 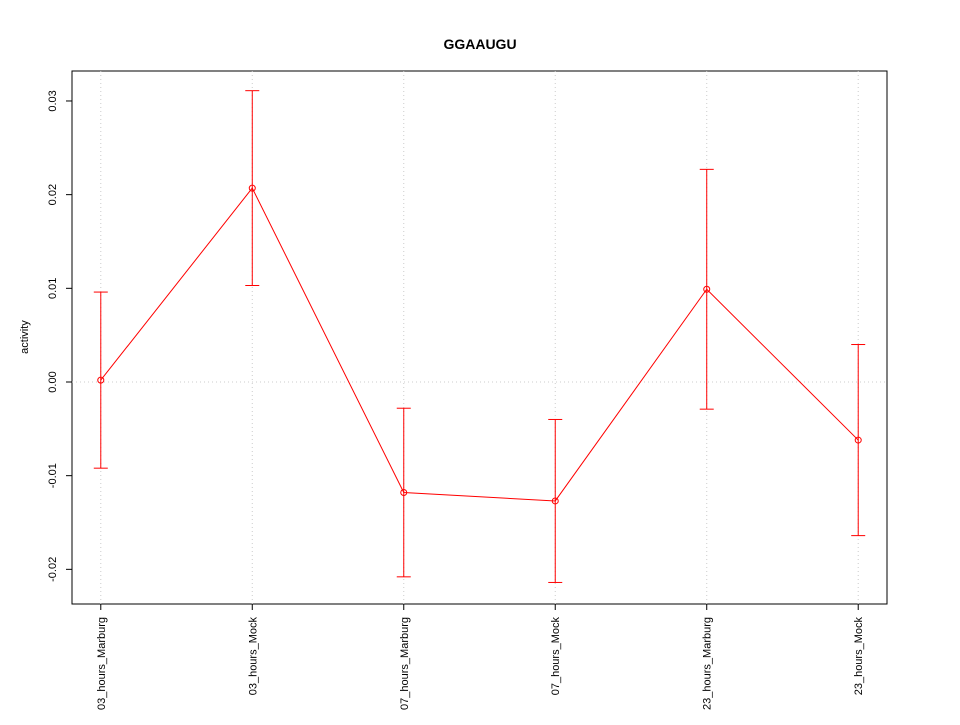 What do you see at coordinates (53, 569) in the screenshot?
I see `y-tick-label: -0.02` at bounding box center [53, 569].